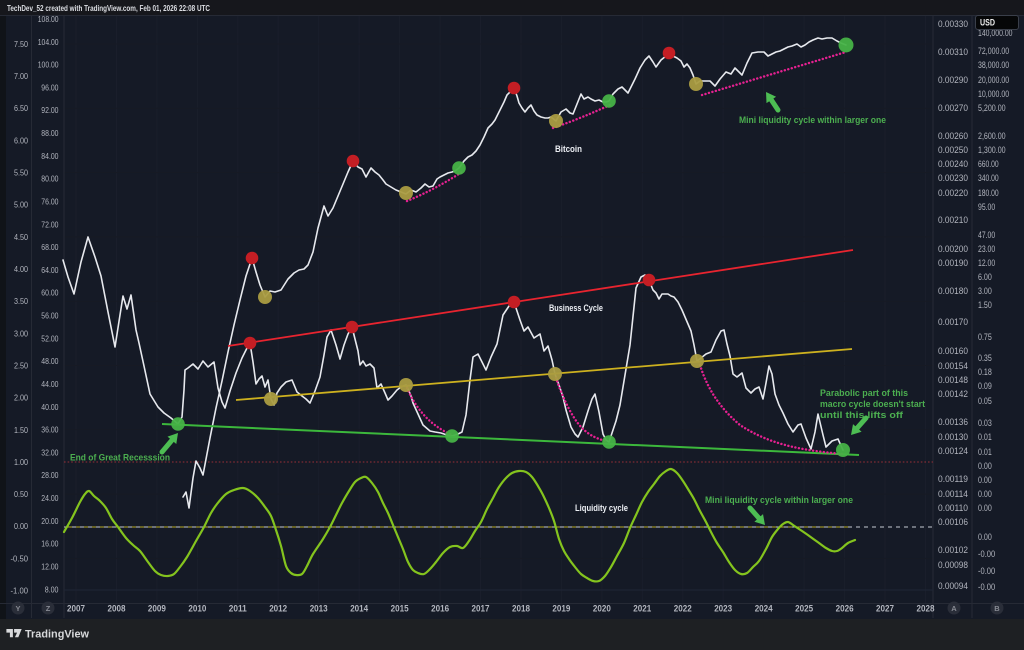 This screenshot has height=650, width=1024. I want to click on svg-text: 0.00136, so click(953, 422).